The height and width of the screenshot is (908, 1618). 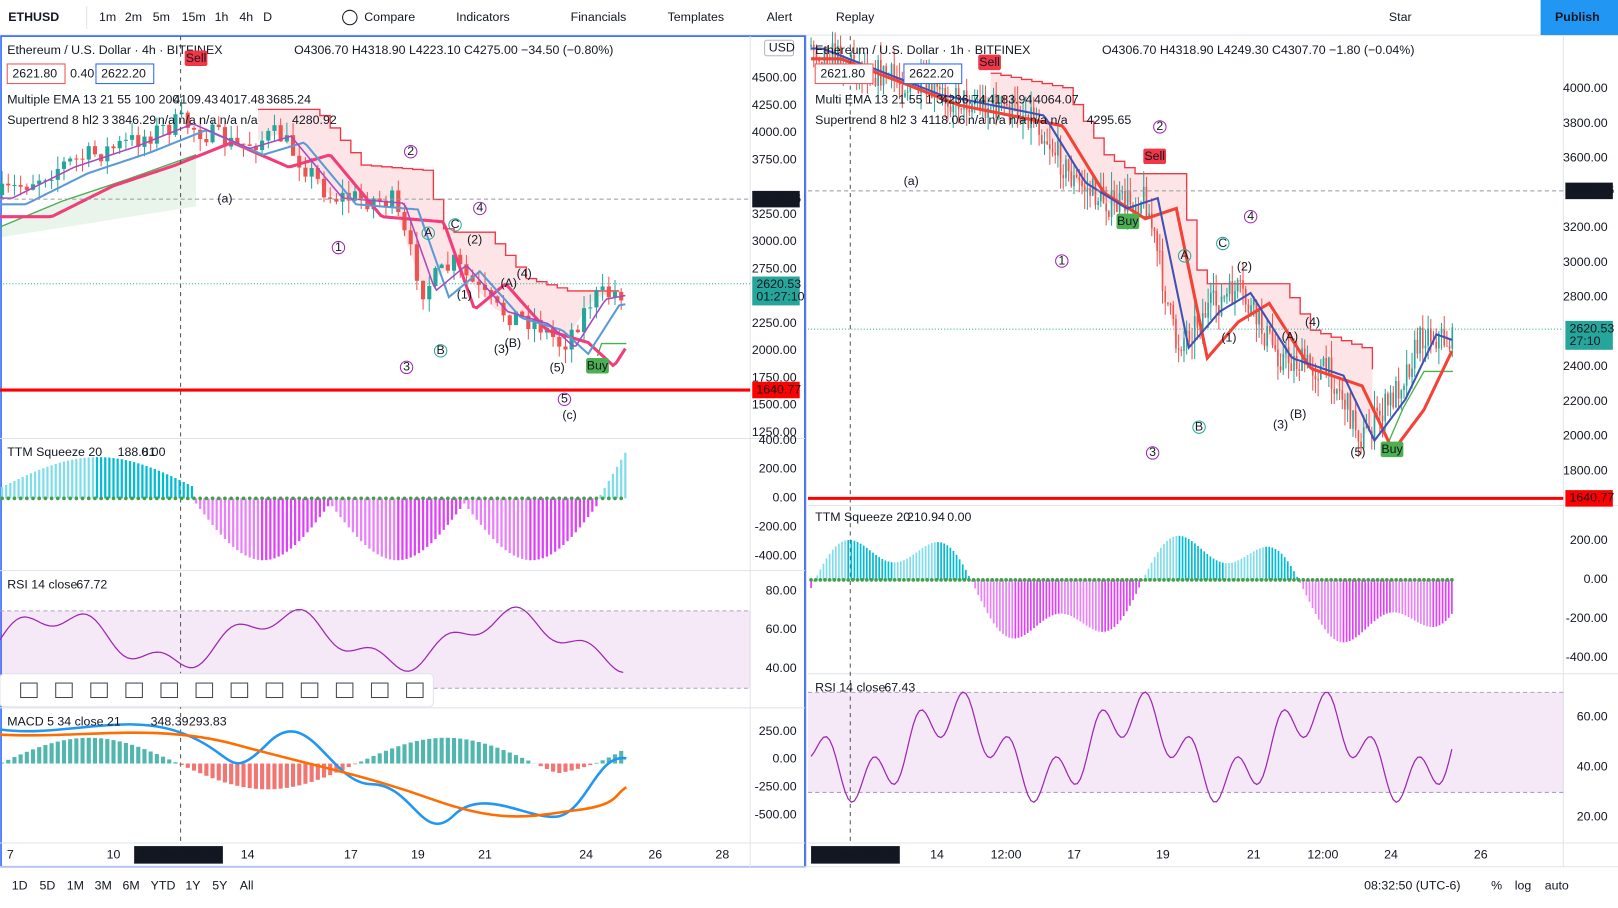 I want to click on indicators-button: Indicators, so click(x=483, y=17).